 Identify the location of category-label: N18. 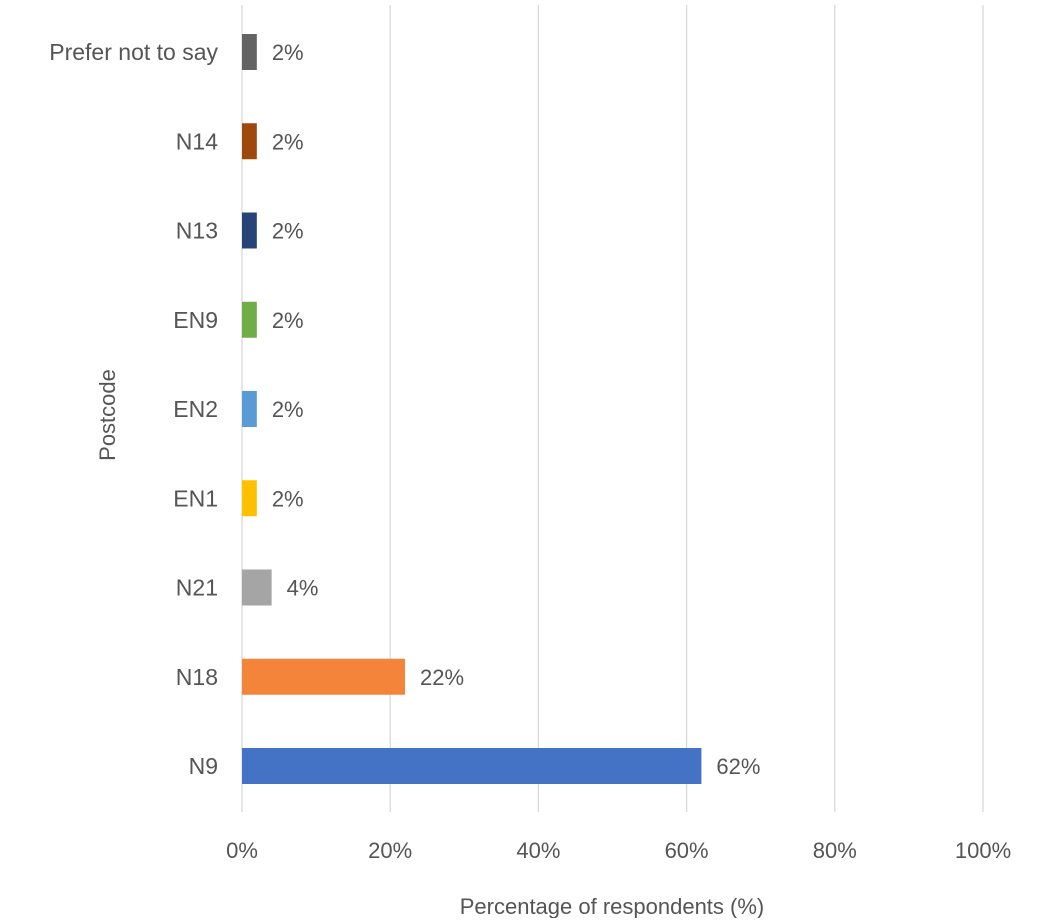
(197, 677).